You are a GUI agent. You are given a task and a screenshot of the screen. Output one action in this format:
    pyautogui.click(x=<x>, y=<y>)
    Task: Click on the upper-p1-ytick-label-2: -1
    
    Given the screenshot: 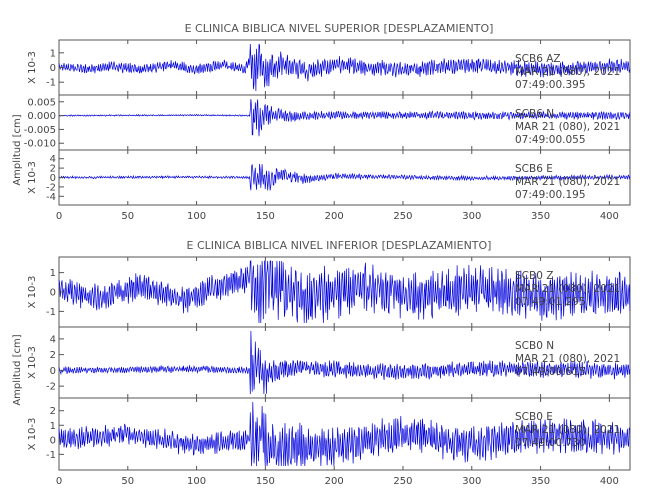 What is the action you would take?
    pyautogui.click(x=51, y=83)
    